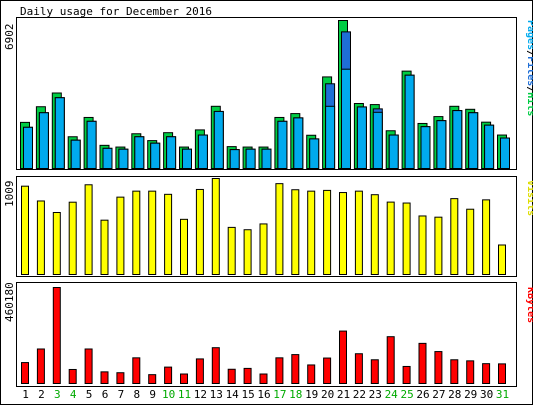 This screenshot has width=533, height=405. Describe the element at coordinates (184, 394) in the screenshot. I see `day-label-11: 11` at that location.